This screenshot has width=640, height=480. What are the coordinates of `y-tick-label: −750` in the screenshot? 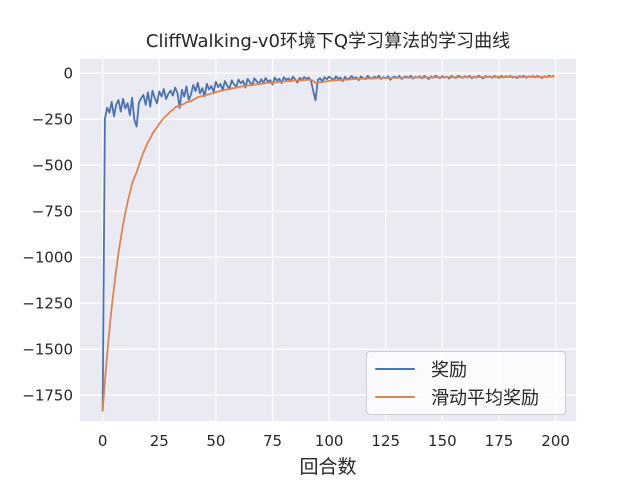 It's located at (52, 212).